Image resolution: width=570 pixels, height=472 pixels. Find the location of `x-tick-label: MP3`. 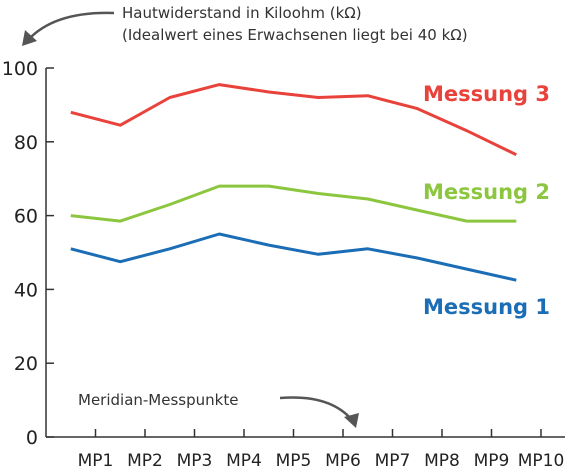

x-tick-label: MP3 is located at coordinates (195, 461).